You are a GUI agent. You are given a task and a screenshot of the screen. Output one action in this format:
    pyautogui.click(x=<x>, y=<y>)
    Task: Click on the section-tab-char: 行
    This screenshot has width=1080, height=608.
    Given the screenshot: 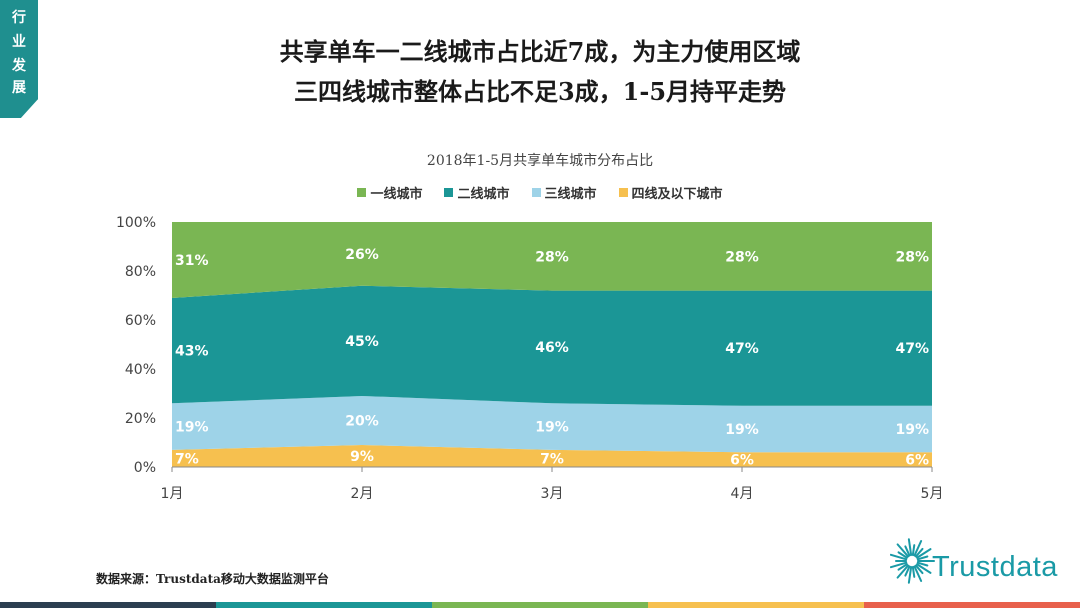 What is the action you would take?
    pyautogui.click(x=19, y=18)
    